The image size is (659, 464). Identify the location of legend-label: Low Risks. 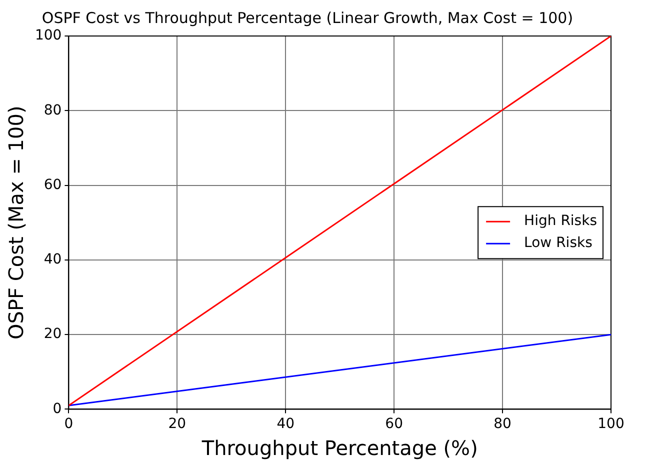
(558, 243).